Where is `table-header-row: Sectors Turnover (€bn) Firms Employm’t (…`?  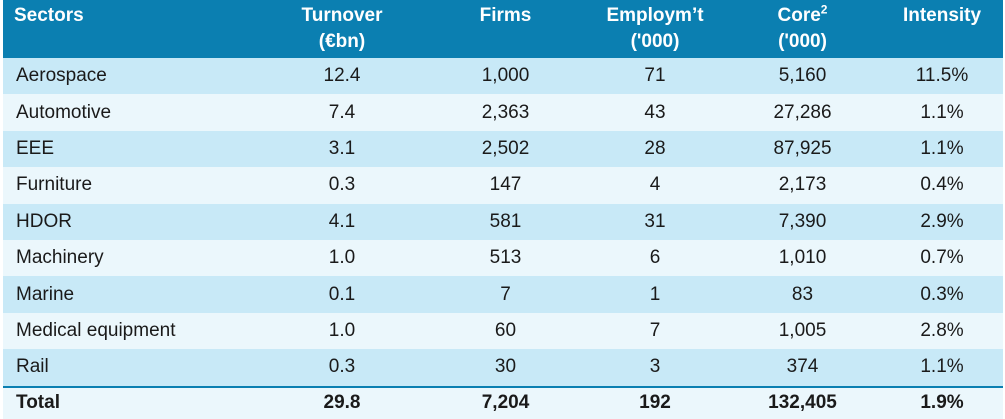
table-header-row: Sectors Turnover (€bn) Firms Employm’t (… is located at coordinates (503, 29).